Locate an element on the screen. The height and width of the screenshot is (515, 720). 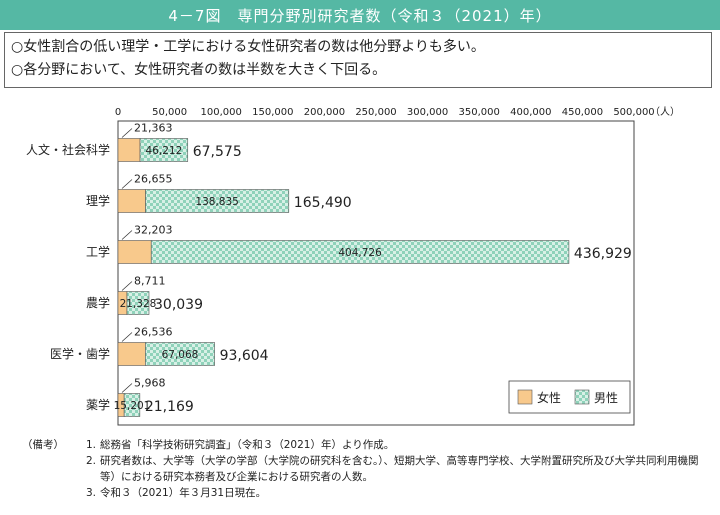
x-tick-label: 0 is located at coordinates (118, 112).